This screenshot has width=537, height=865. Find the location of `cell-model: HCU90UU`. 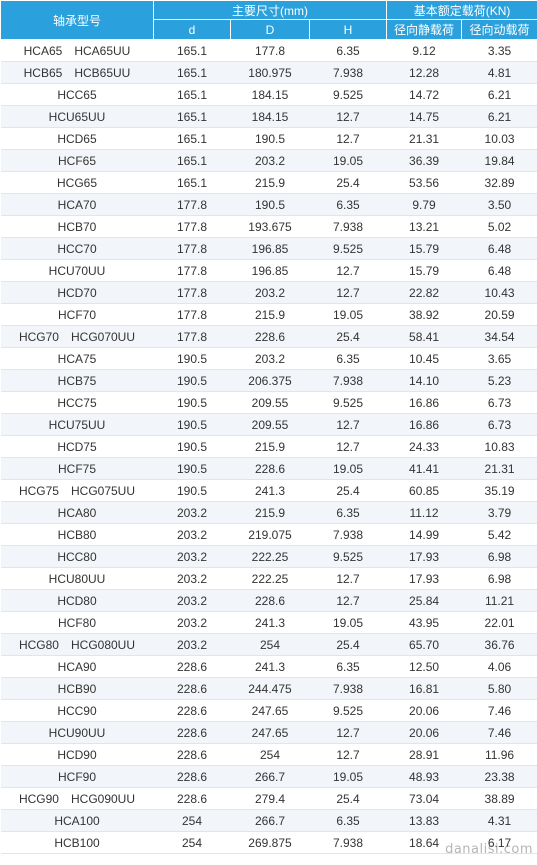

cell-model: HCU90UU is located at coordinates (77, 732).